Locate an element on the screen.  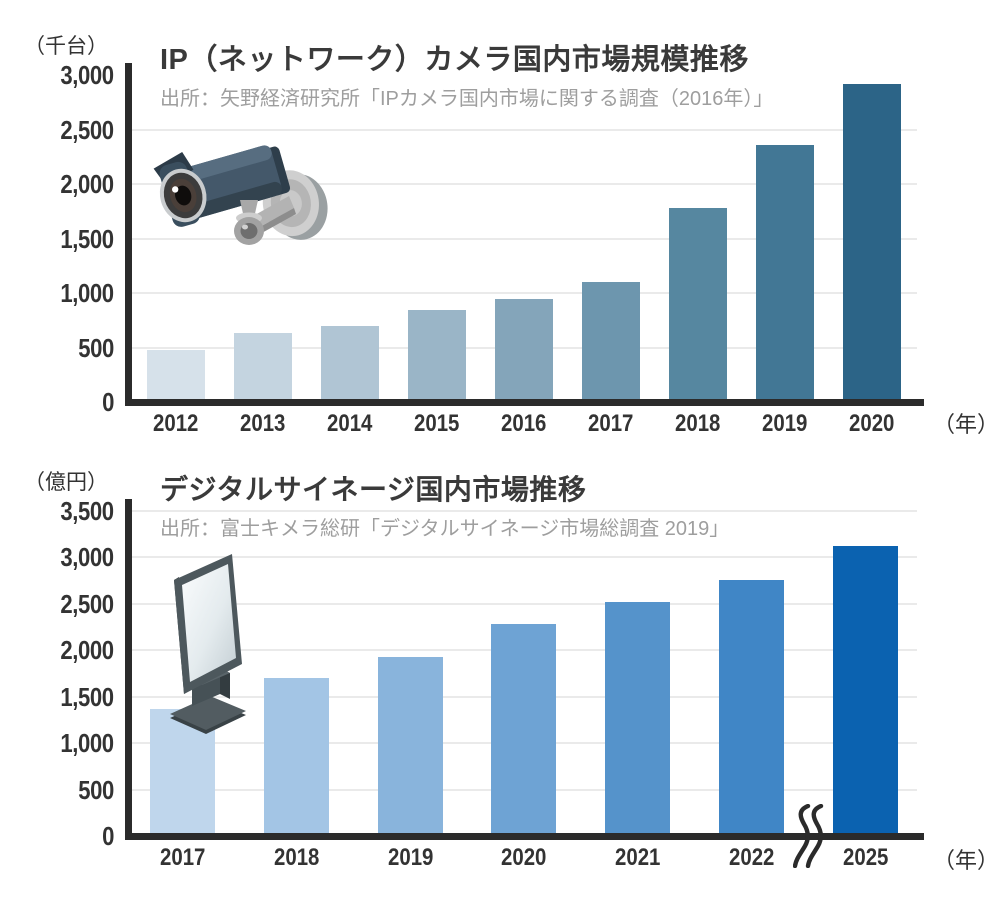
bar-2014 is located at coordinates (350, 363).